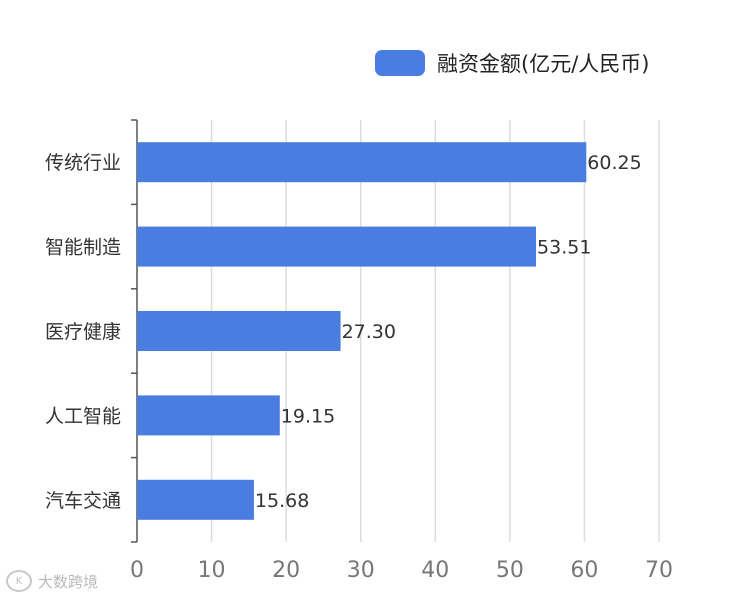 This screenshot has width=750, height=600. Describe the element at coordinates (68, 581) in the screenshot. I see `watermark-text: 大数跨境` at that location.